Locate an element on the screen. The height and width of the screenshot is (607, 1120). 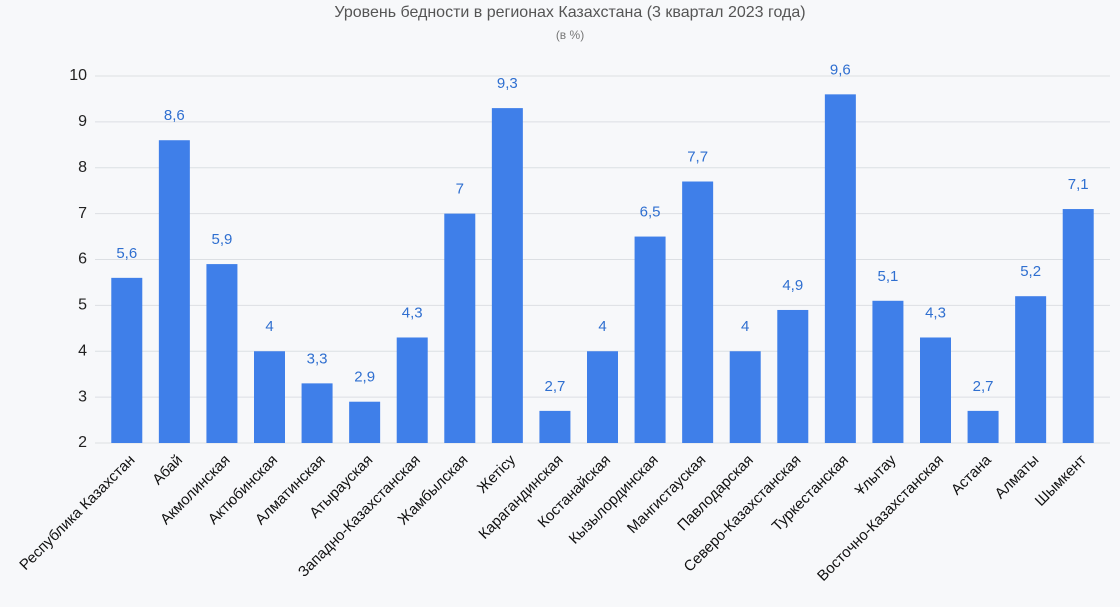
value-label: 5,9 is located at coordinates (221, 239).